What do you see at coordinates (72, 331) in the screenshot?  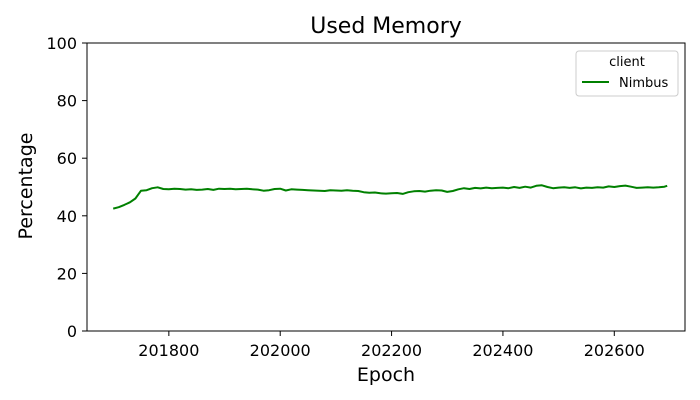 I see `y-tick-label: 0` at bounding box center [72, 331].